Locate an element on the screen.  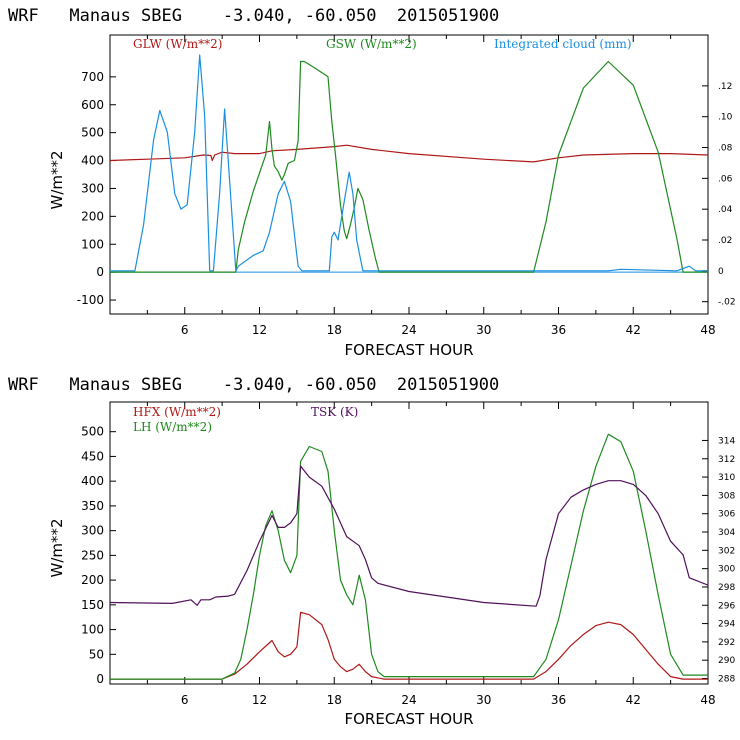
chart1-y-tick-label: 0 is located at coordinates (100, 272).